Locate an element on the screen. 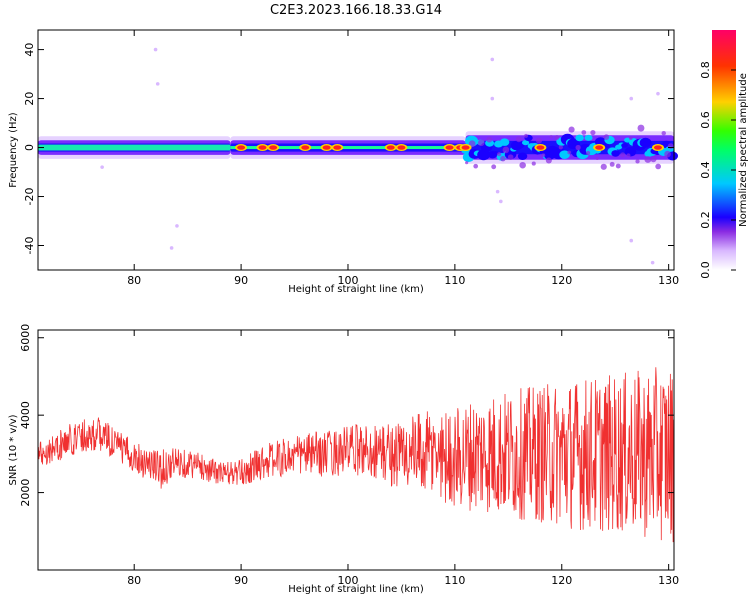  x-tick-label: 130 is located at coordinates (668, 280).